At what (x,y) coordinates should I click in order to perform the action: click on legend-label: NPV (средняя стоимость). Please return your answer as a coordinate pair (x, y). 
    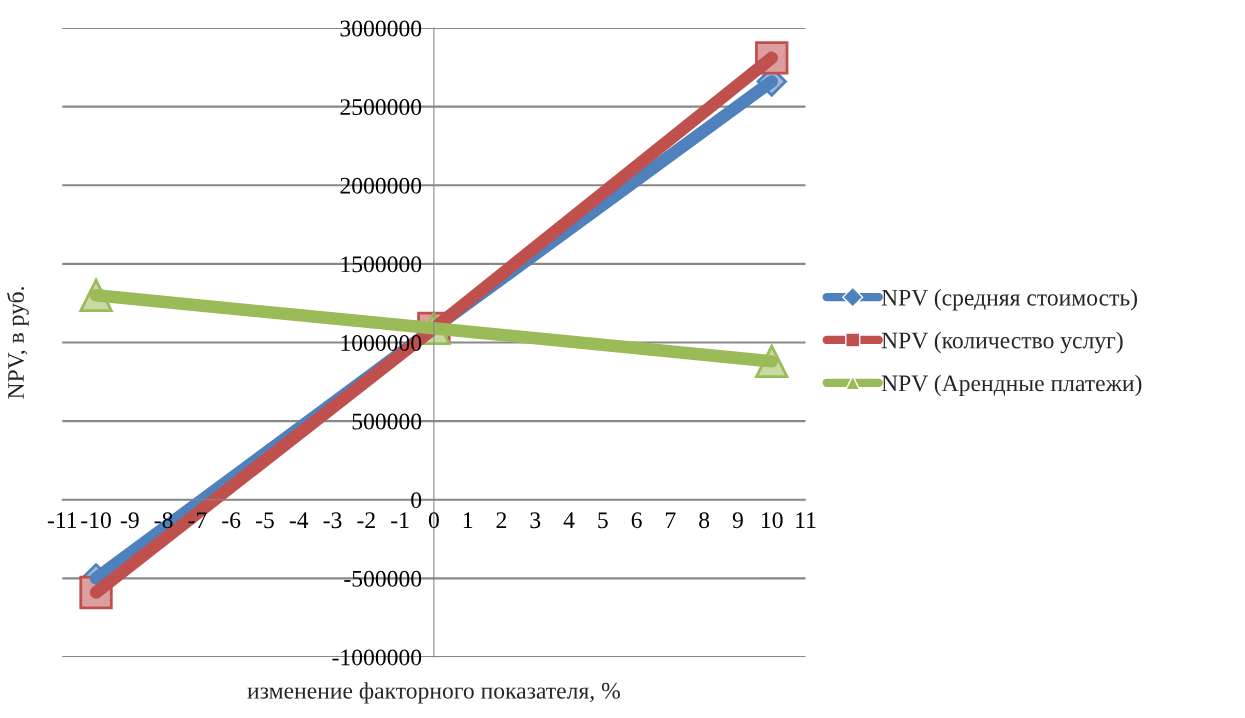
    Looking at the image, I should click on (1009, 300).